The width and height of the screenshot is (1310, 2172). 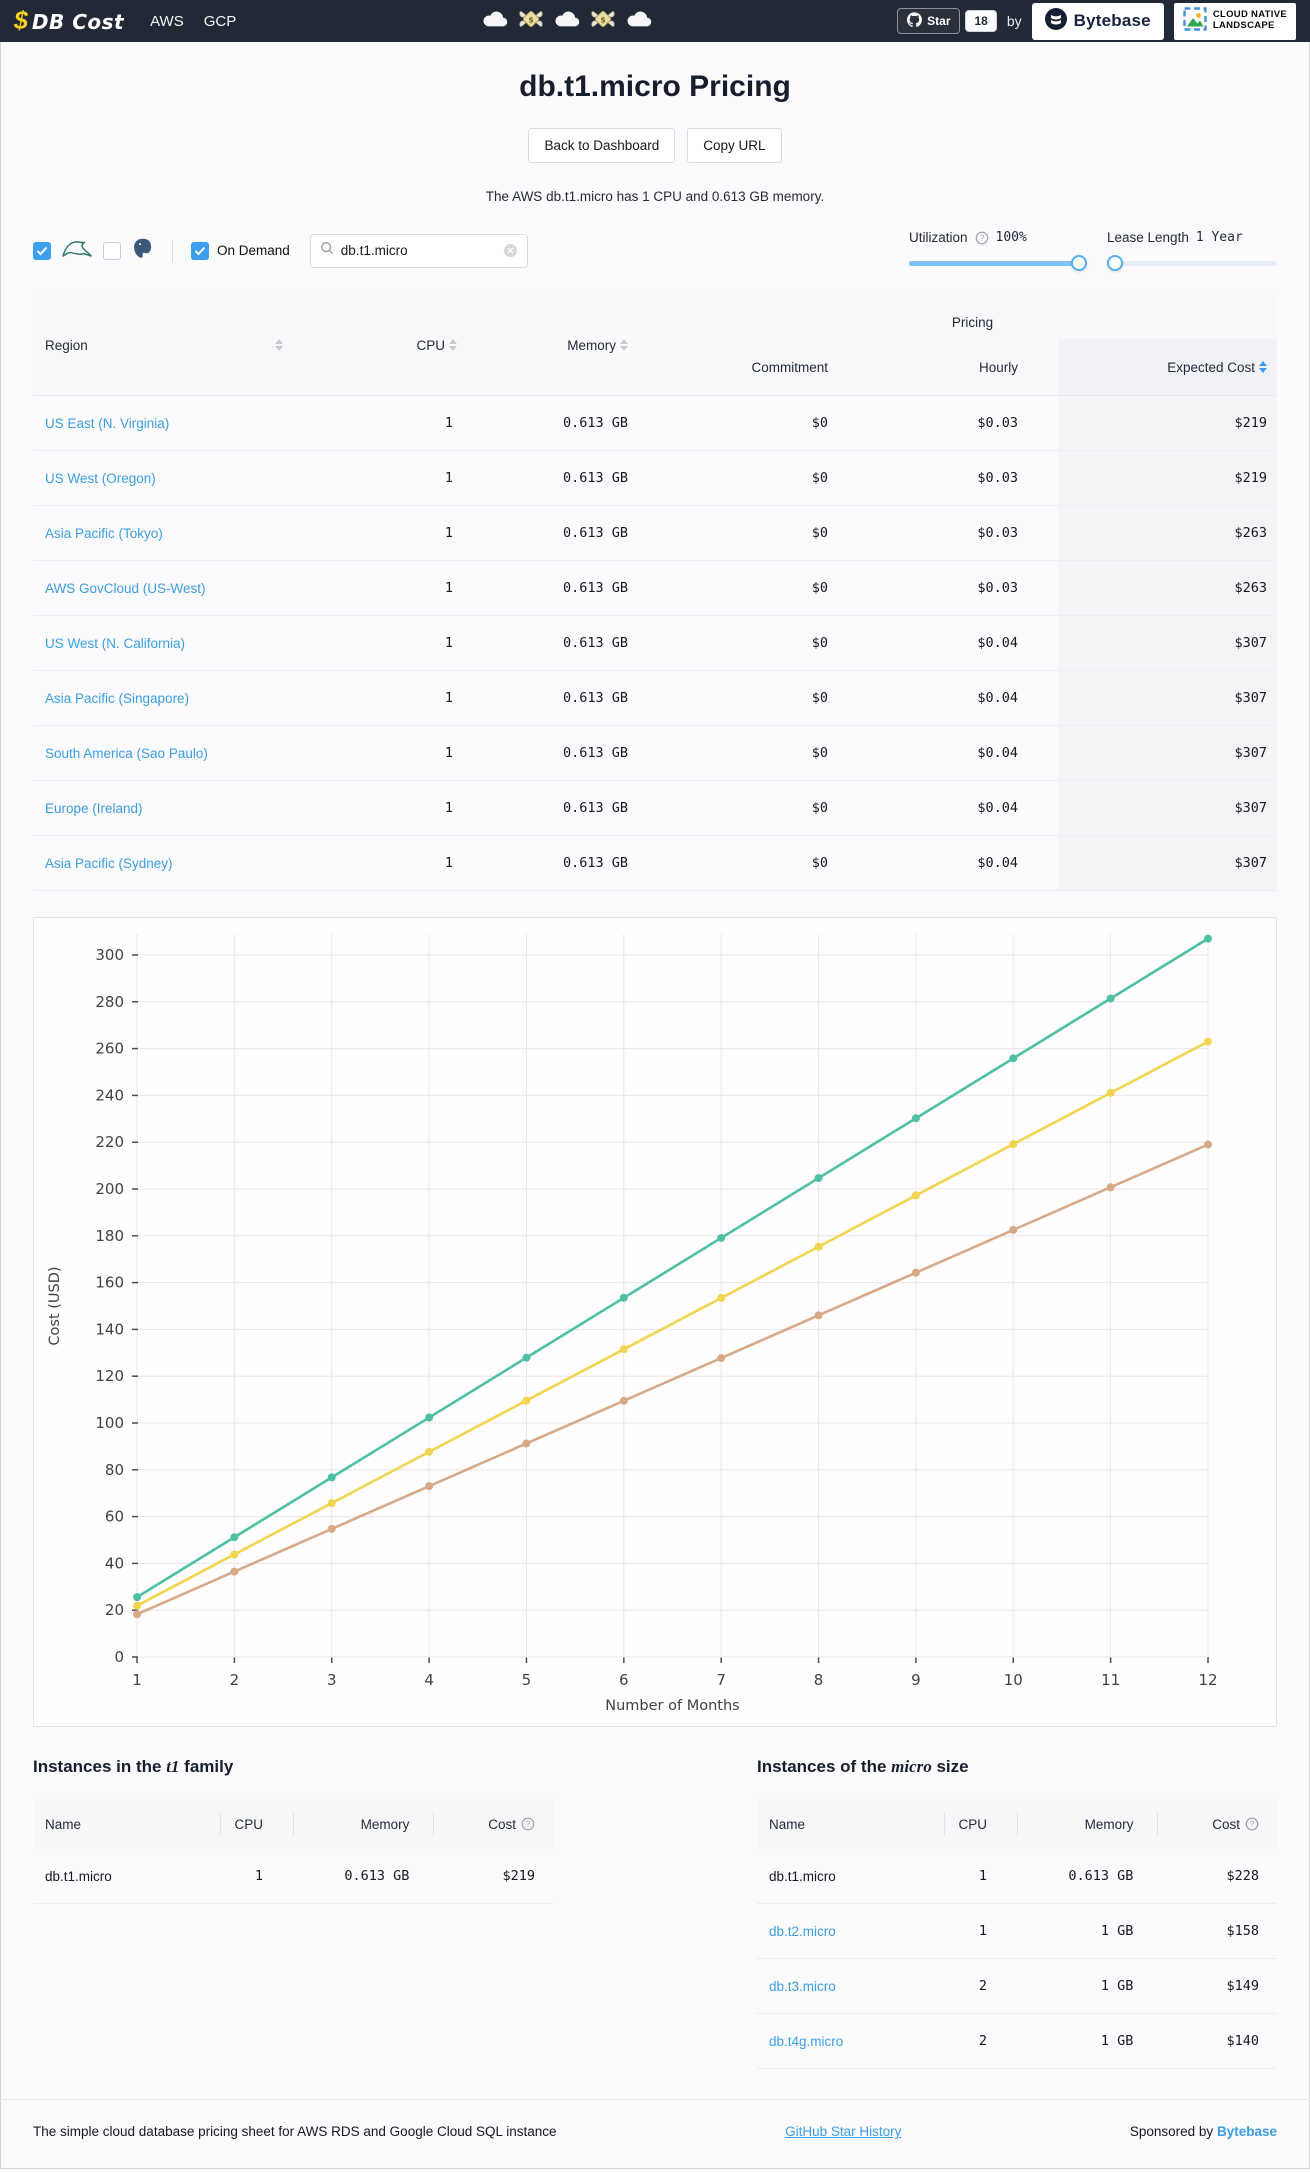 I want to click on region-link: South America (Sao Paulo), so click(x=126, y=753).